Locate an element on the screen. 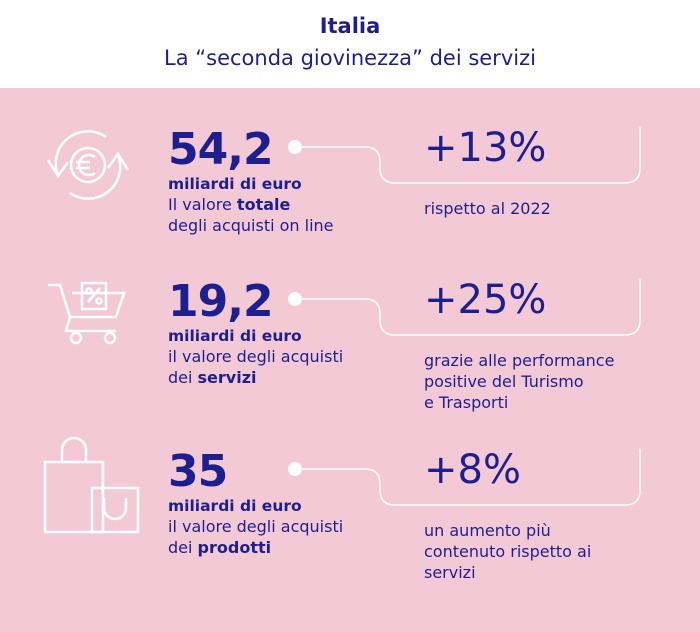 Image resolution: width=700 pixels, height=632 pixels. change-note: un aumento più is located at coordinates (487, 530).